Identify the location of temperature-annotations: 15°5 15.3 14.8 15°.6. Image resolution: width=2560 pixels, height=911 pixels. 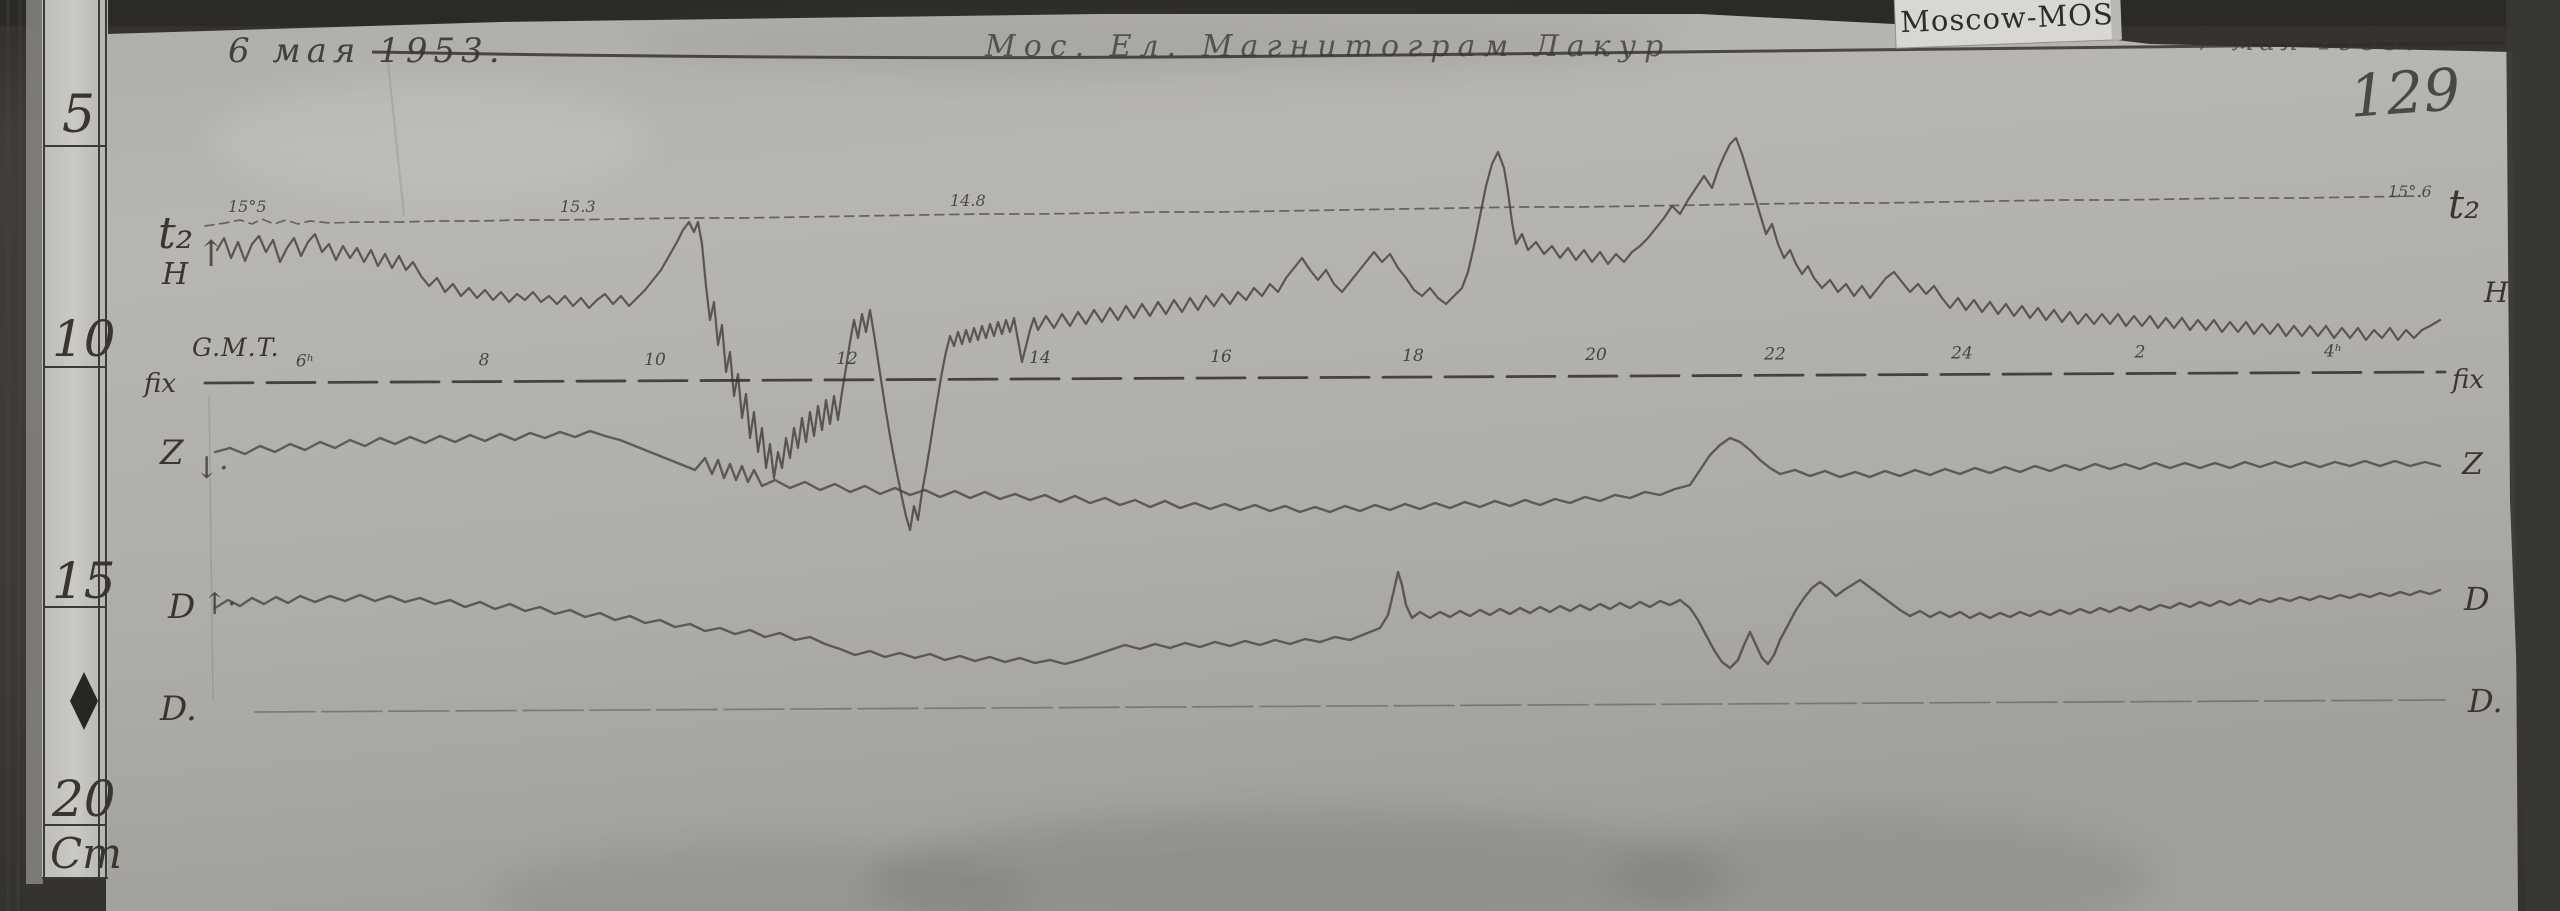
(1330, 199).